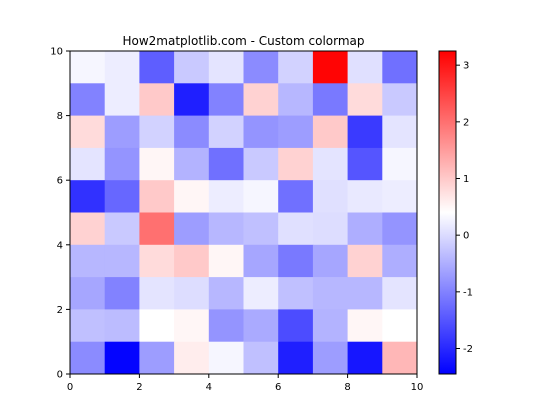  Describe the element at coordinates (464, 208) in the screenshot. I see `colorbar-ticks: -2 -1 0 1 2 3` at that location.